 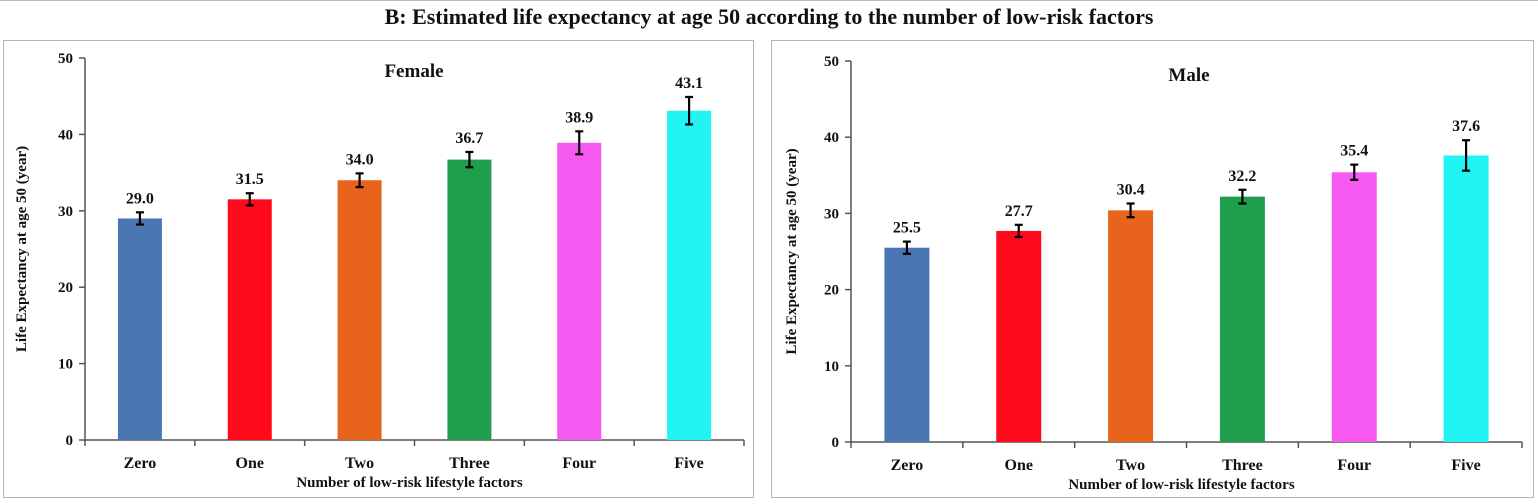 I want to click on data-label: 31.5, so click(x=250, y=179).